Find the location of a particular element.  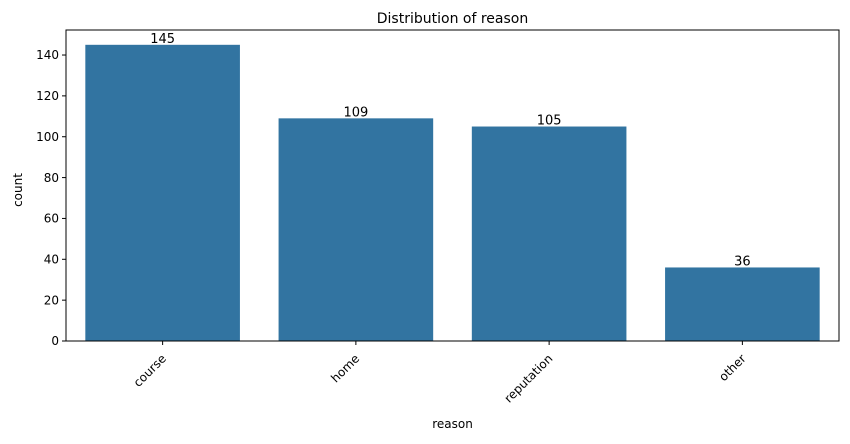

bar-value-label-reputation: 105 is located at coordinates (549, 121).